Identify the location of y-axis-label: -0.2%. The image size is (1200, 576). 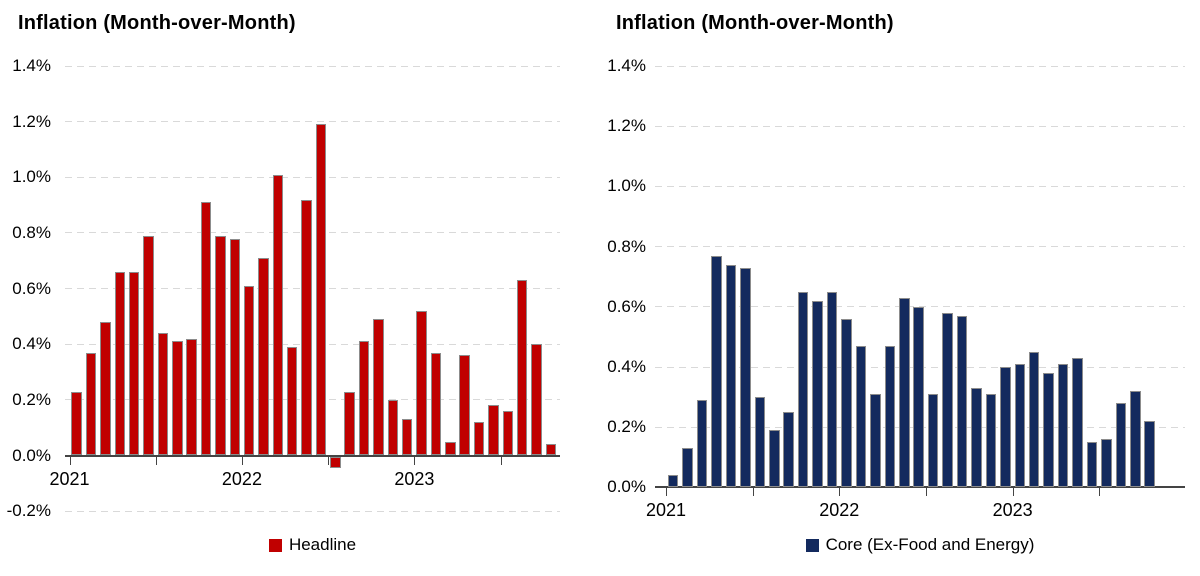
(28, 511).